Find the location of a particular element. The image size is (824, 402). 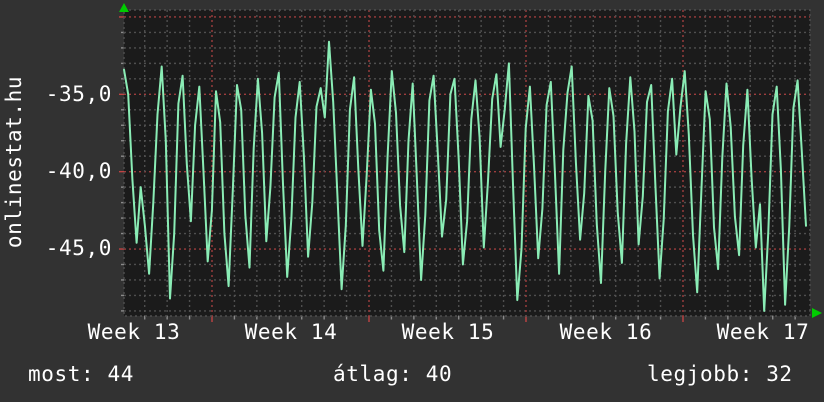

y-axis-label-45: -45,0 is located at coordinates (78, 248).